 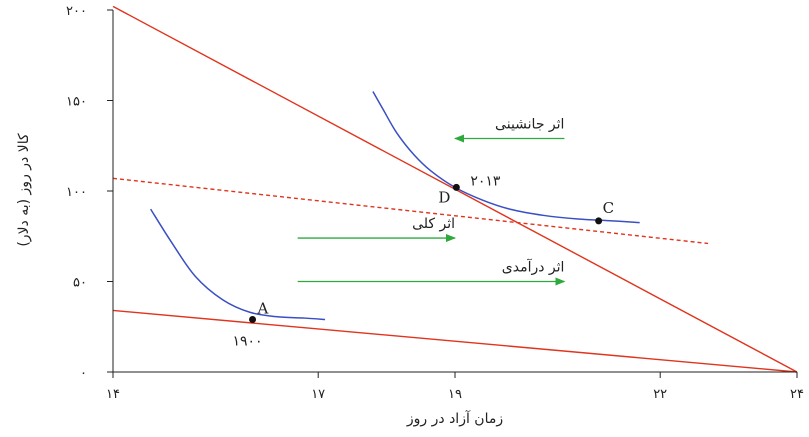 What do you see at coordinates (433, 224) in the screenshot?
I see `effect-label-2: اثر کلی` at bounding box center [433, 224].